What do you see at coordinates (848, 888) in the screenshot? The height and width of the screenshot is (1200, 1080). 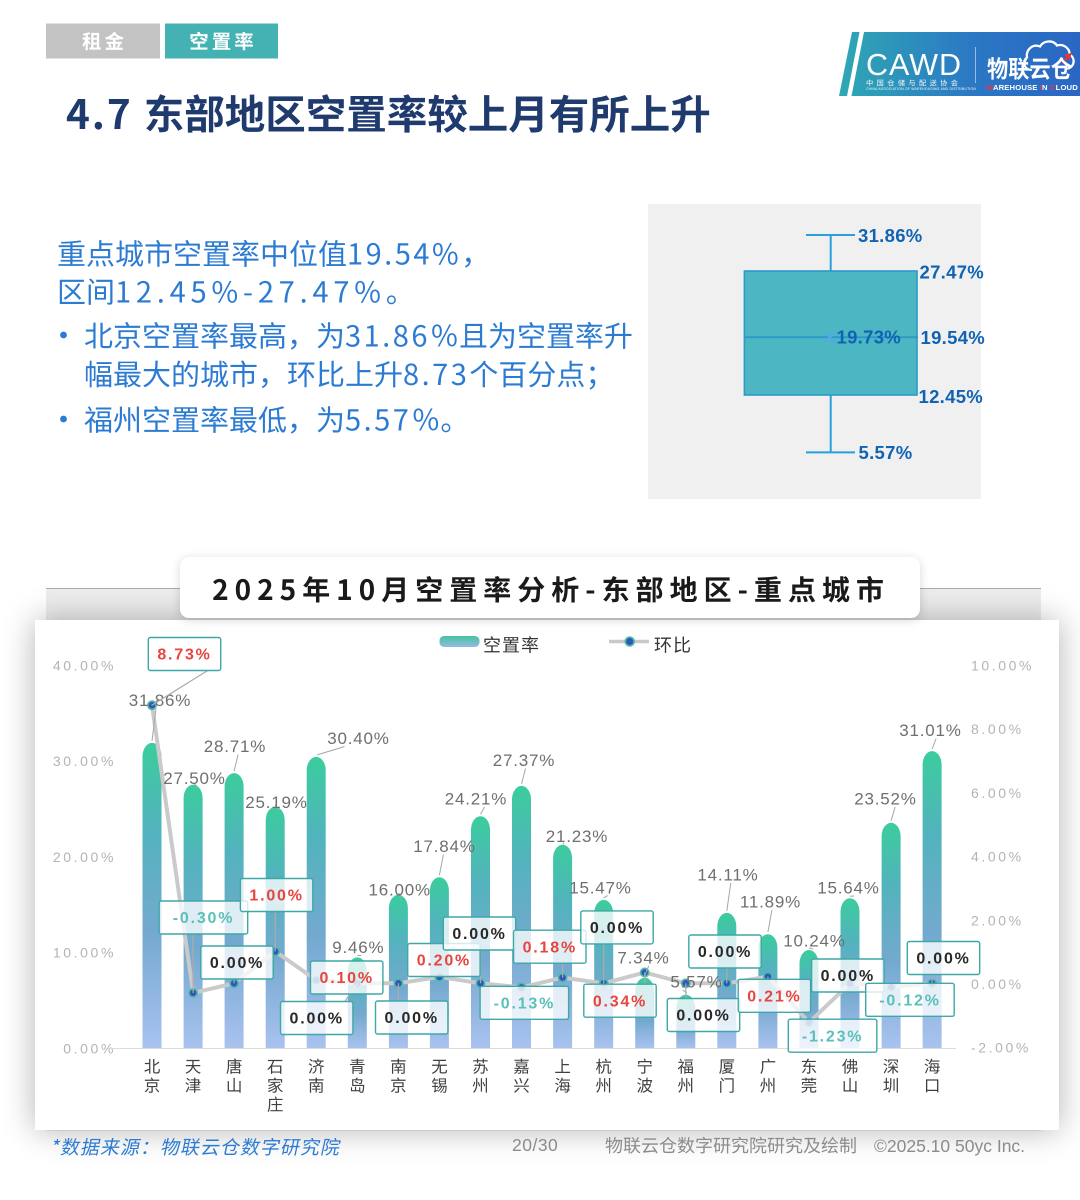 I see `svg-text: 15.64%` at bounding box center [848, 888].